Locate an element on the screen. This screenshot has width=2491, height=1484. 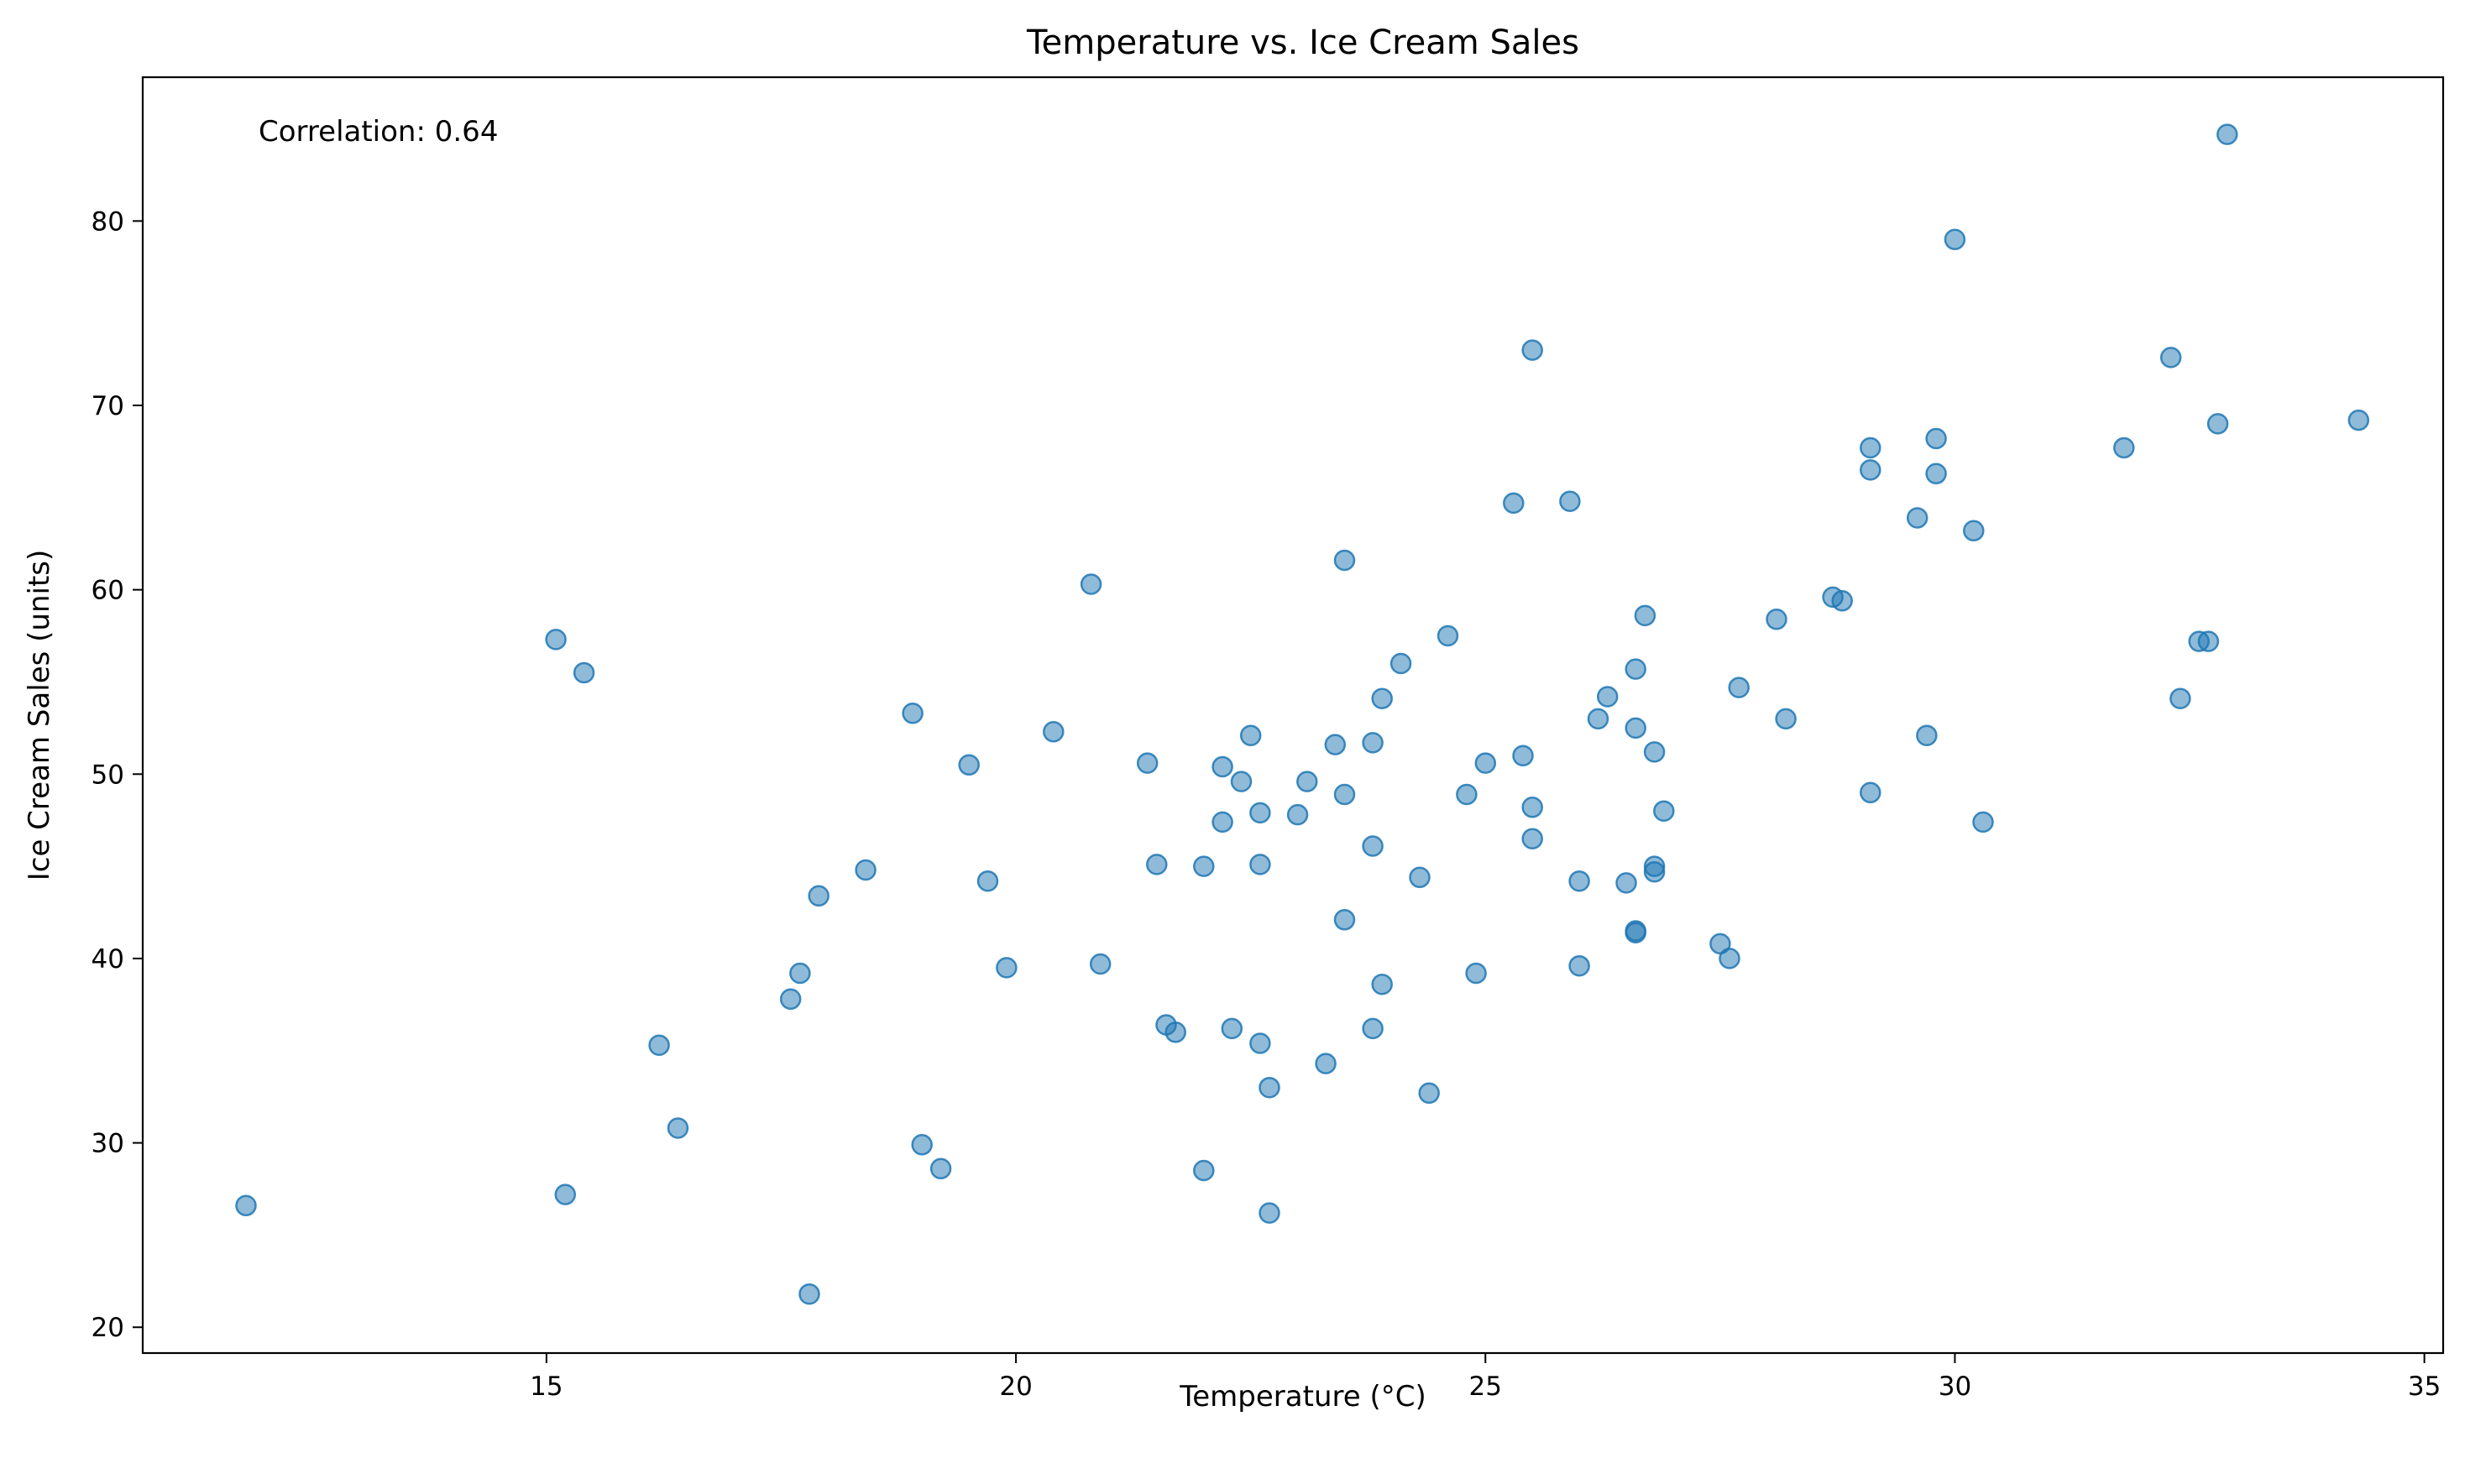
x-tick-label: 15 is located at coordinates (546, 1387).